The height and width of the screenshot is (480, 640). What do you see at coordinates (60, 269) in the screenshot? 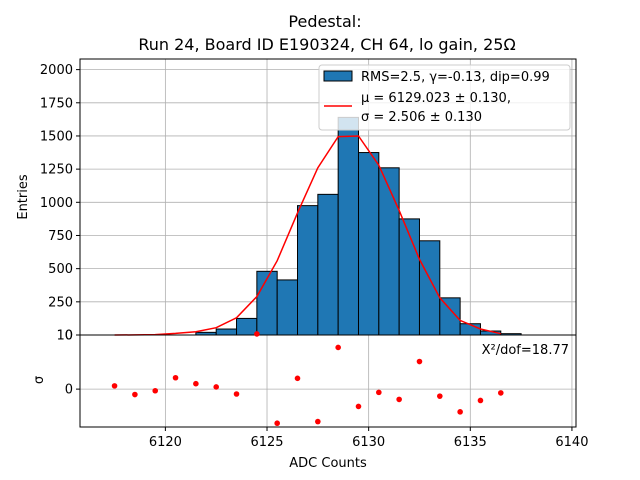
I see `histogram-y-tick-label: 500` at bounding box center [60, 269].